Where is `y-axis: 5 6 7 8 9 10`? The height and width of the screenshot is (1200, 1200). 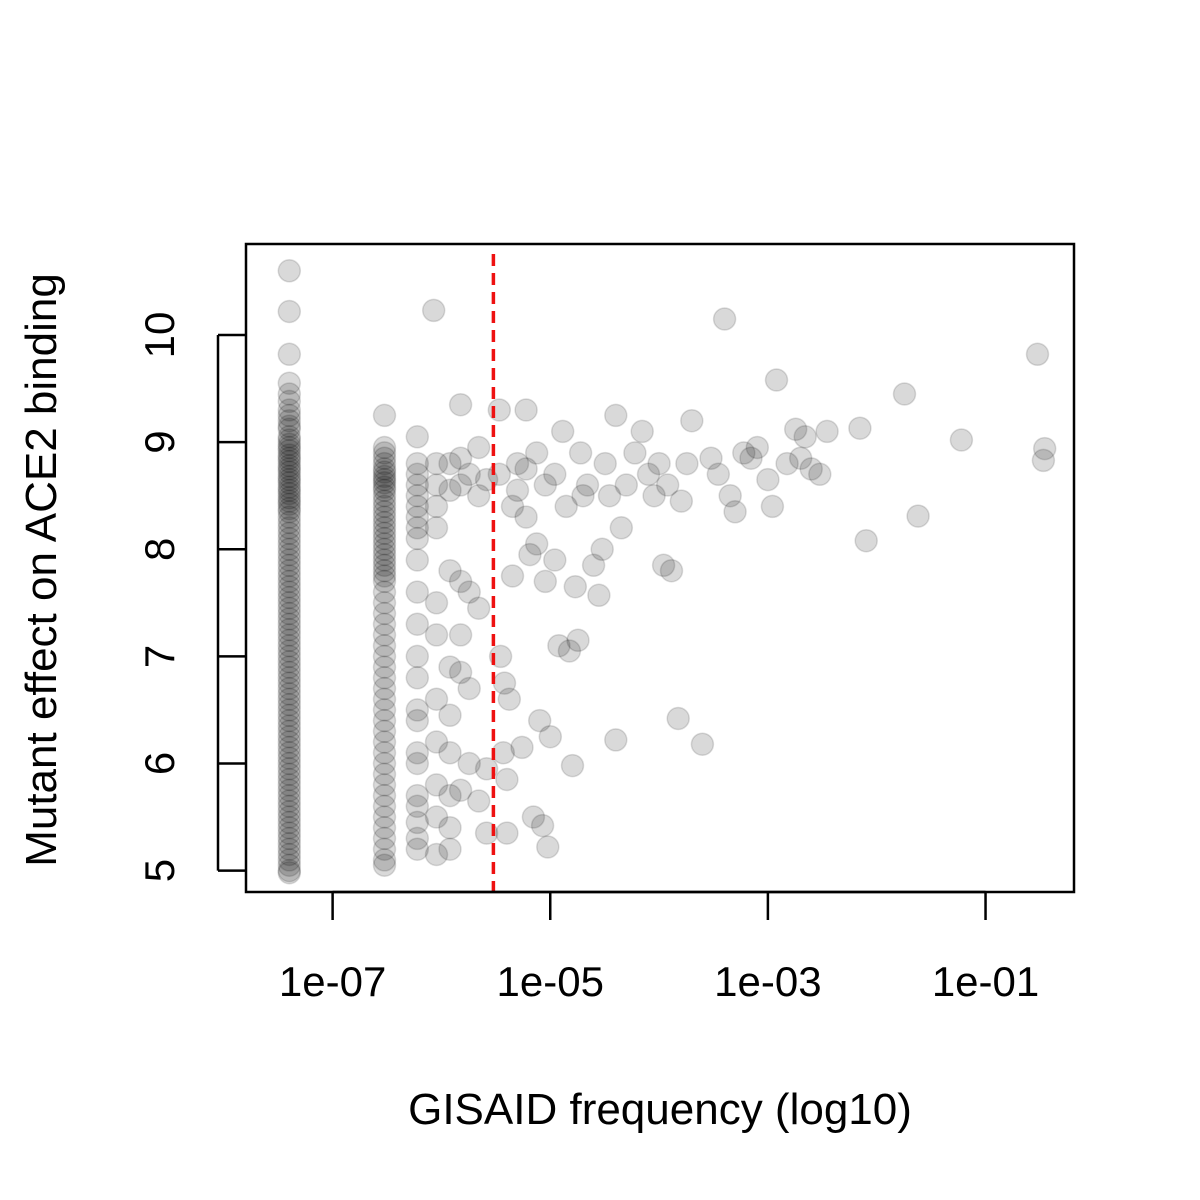 y-axis: 5 6 7 8 9 10 is located at coordinates (191, 597).